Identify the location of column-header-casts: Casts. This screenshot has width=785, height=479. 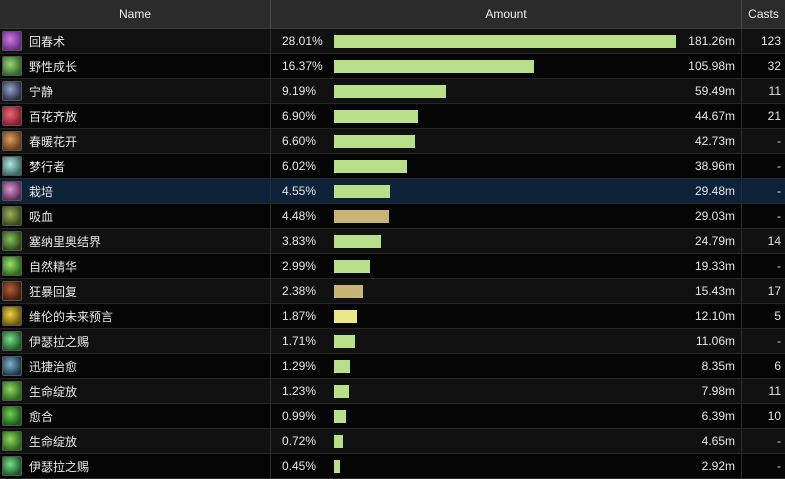
(763, 14).